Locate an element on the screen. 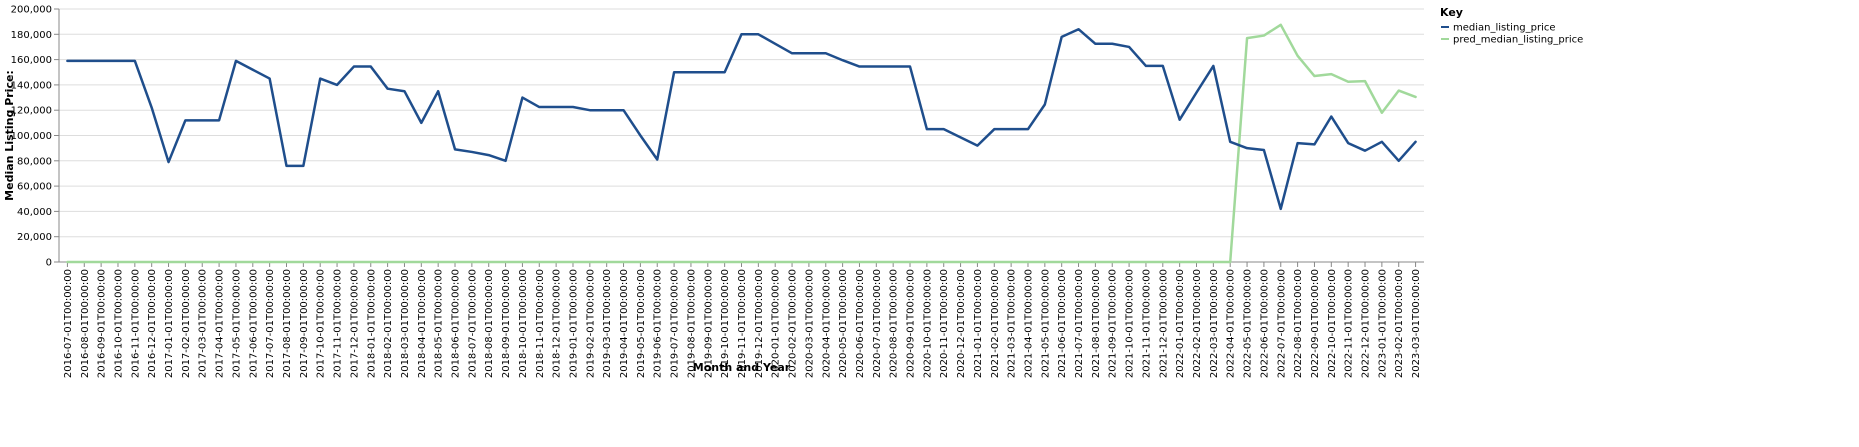 The image size is (1859, 447). x-tick-label: 2021-12-01T00:00:00 is located at coordinates (1163, 323).